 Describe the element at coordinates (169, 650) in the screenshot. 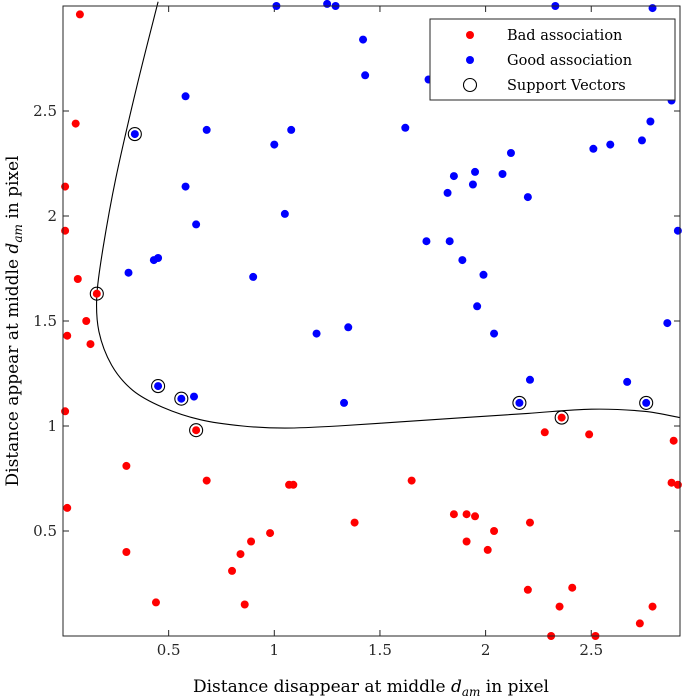

I see `x-tick-label: 0.5` at that location.